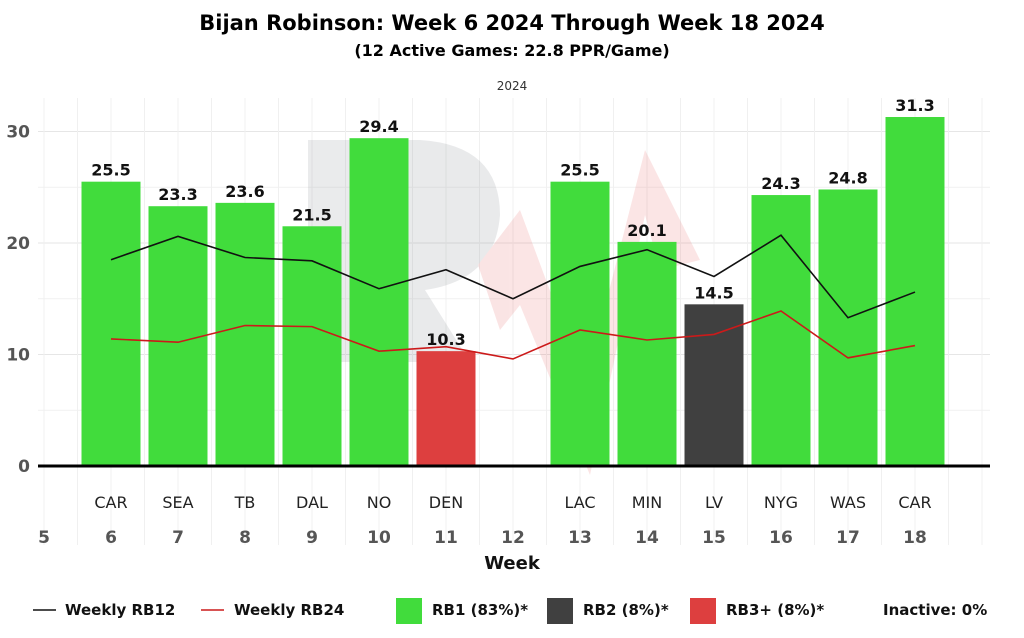  Describe the element at coordinates (245, 502) in the screenshot. I see `opponent-label: TB` at that location.